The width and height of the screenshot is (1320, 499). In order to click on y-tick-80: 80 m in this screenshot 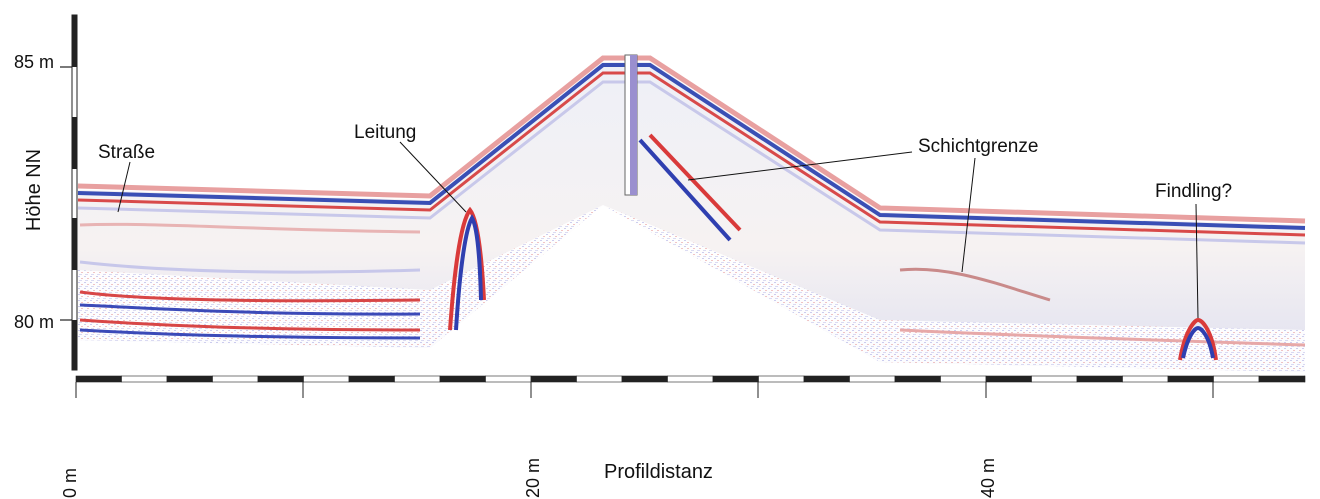, I will do `click(34, 322)`.